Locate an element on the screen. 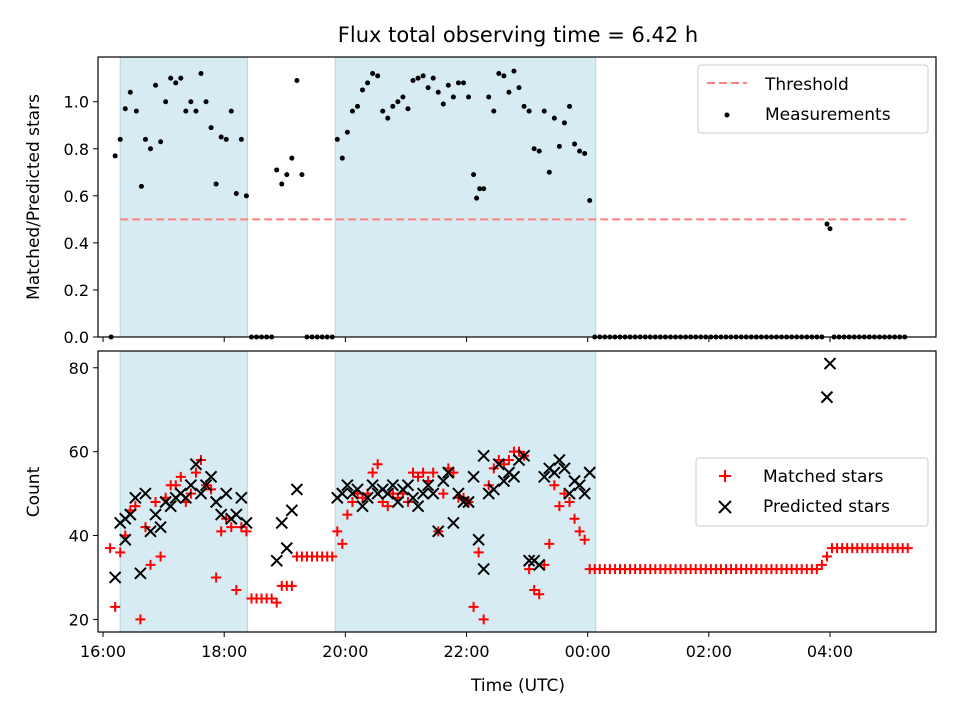 The height and width of the screenshot is (720, 960). x-tick-label: 18:00 is located at coordinates (224, 651).